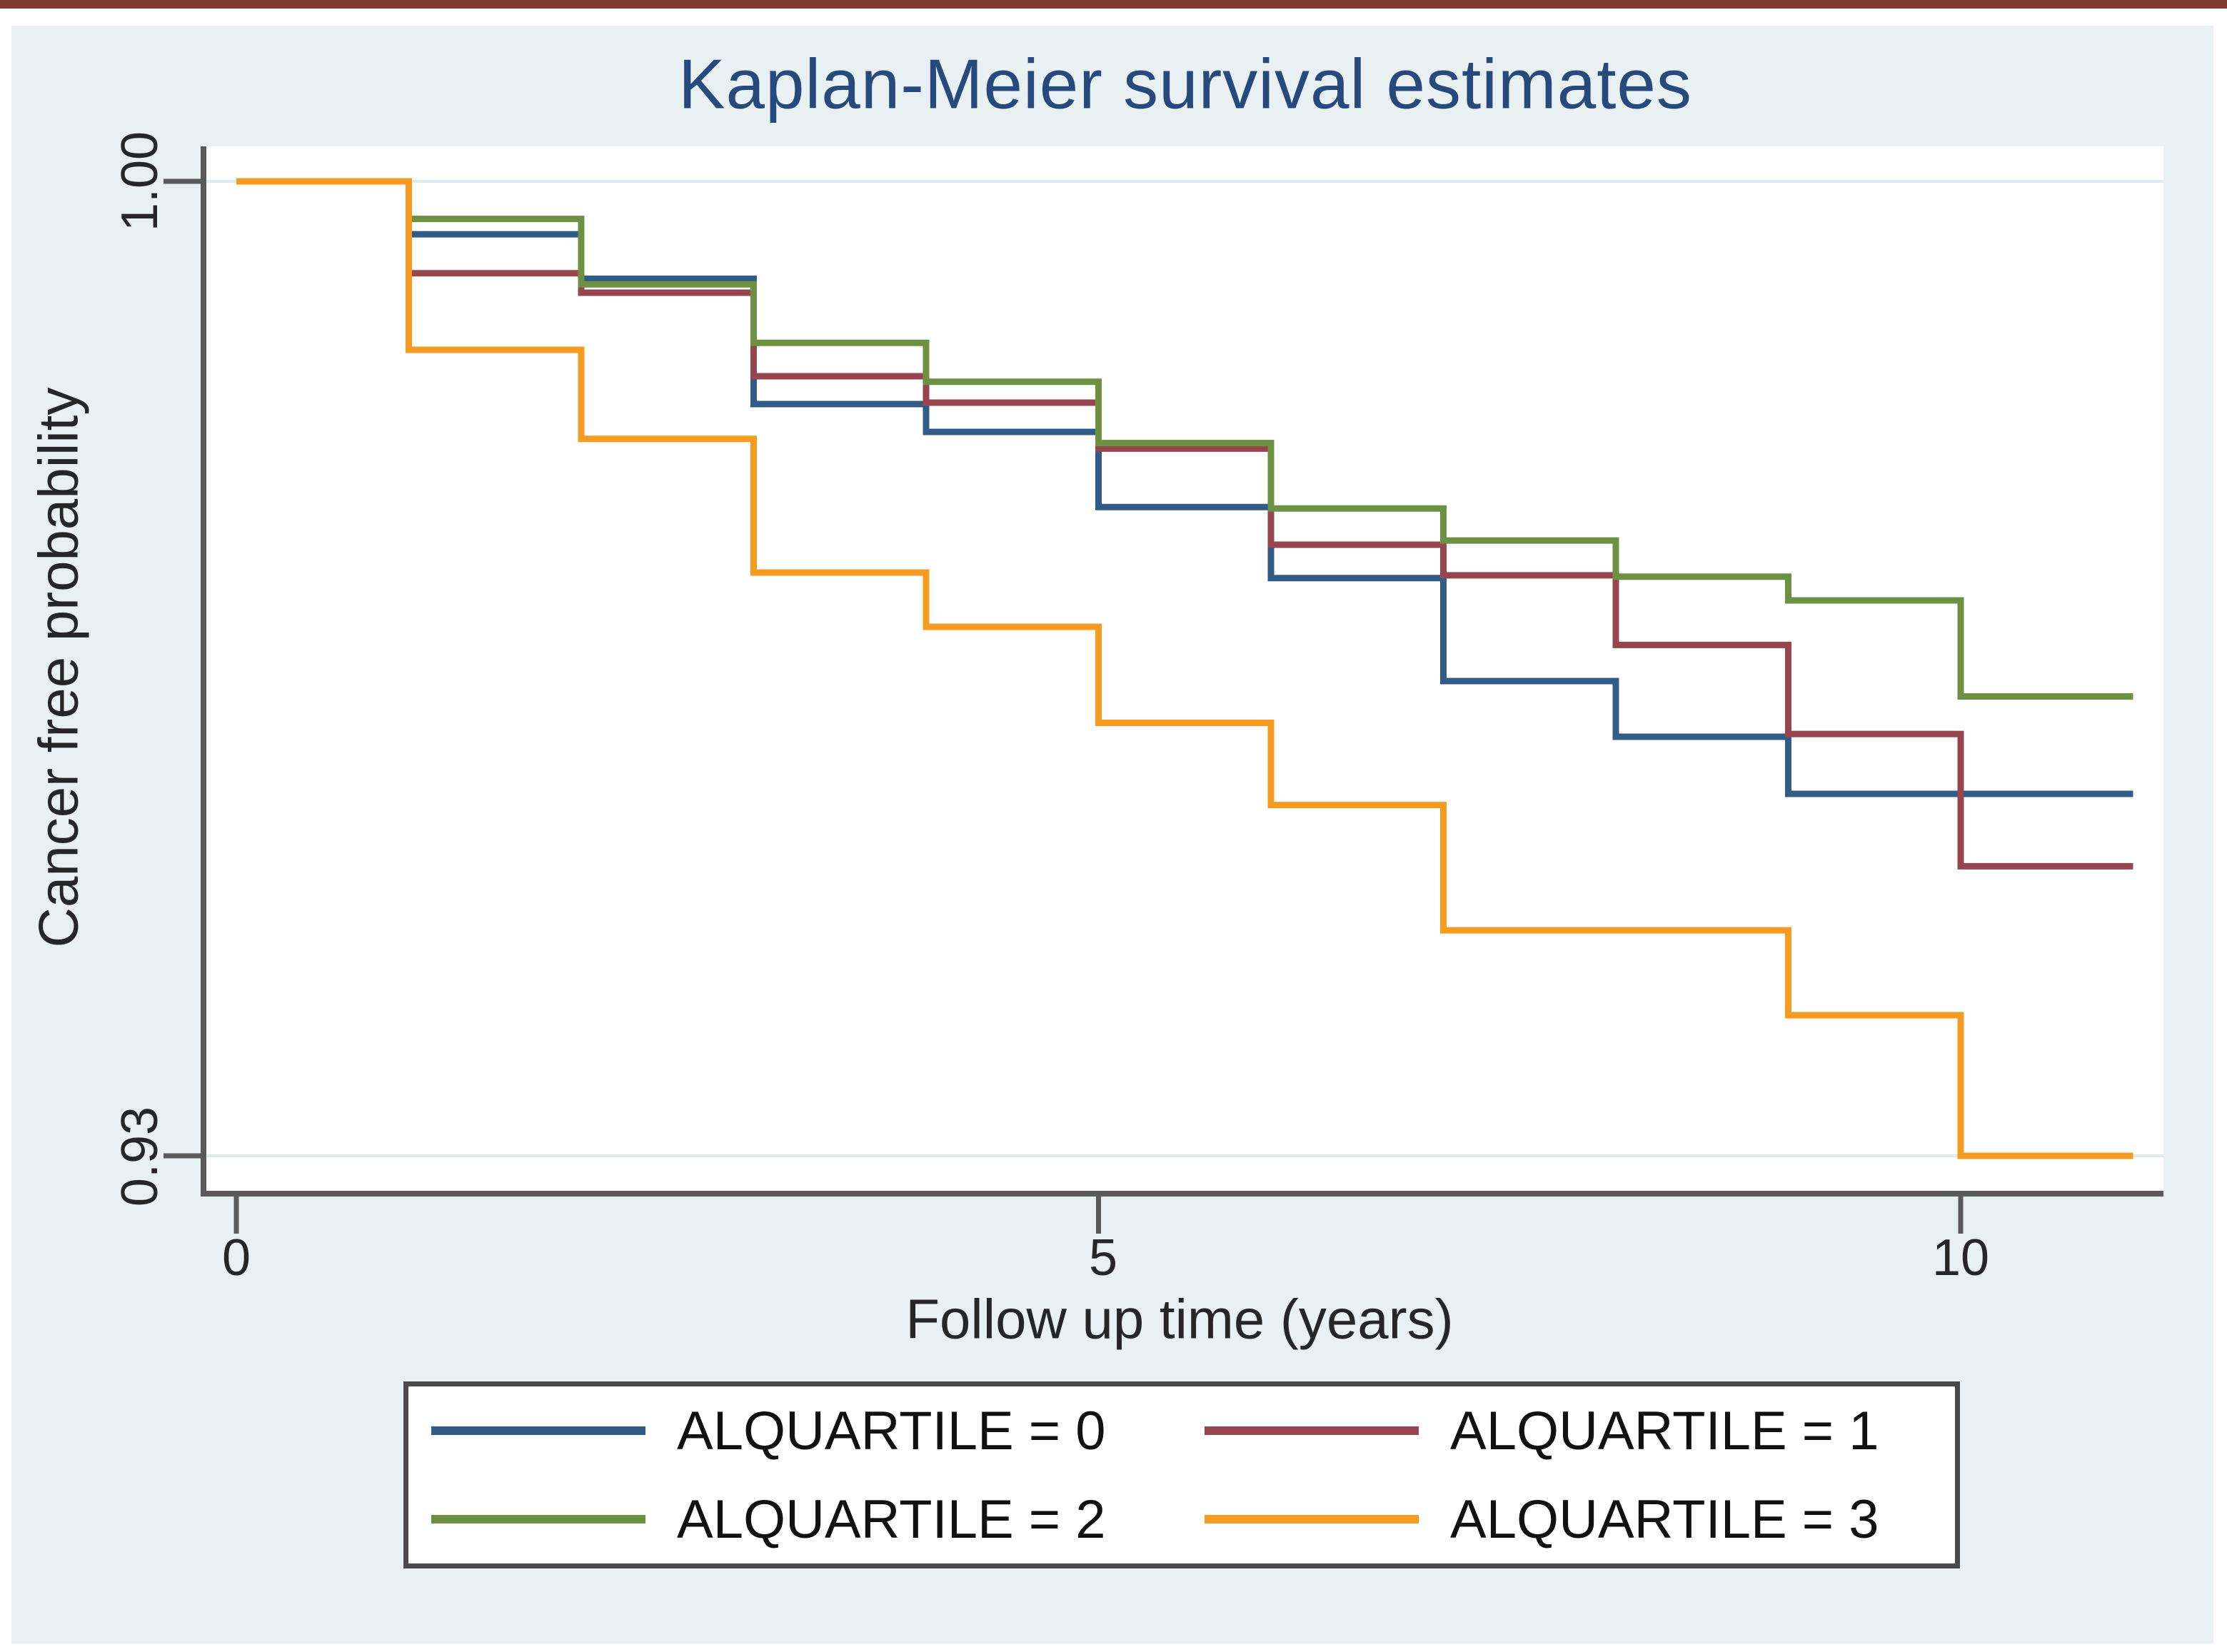 The height and width of the screenshot is (1652, 2227). Describe the element at coordinates (1664, 1431) in the screenshot. I see `legend-label-alquartile-1: ALQUARTILE = 1` at that location.